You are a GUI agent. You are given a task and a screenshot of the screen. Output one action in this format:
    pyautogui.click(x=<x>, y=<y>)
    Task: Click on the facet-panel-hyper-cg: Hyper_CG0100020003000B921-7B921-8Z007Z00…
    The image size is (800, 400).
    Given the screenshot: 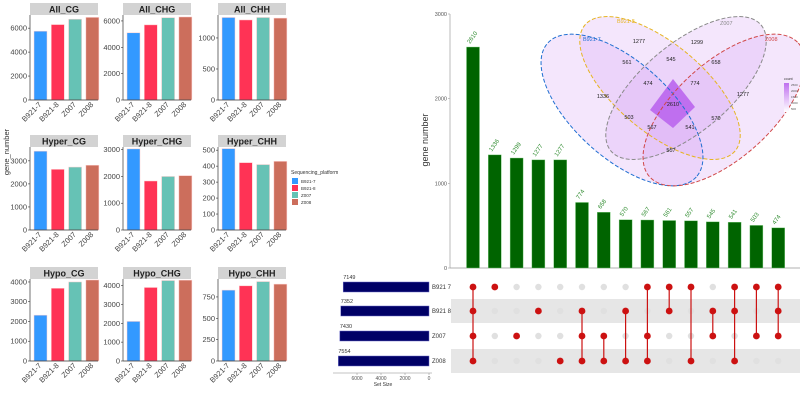 What is the action you would take?
    pyautogui.click(x=55, y=194)
    